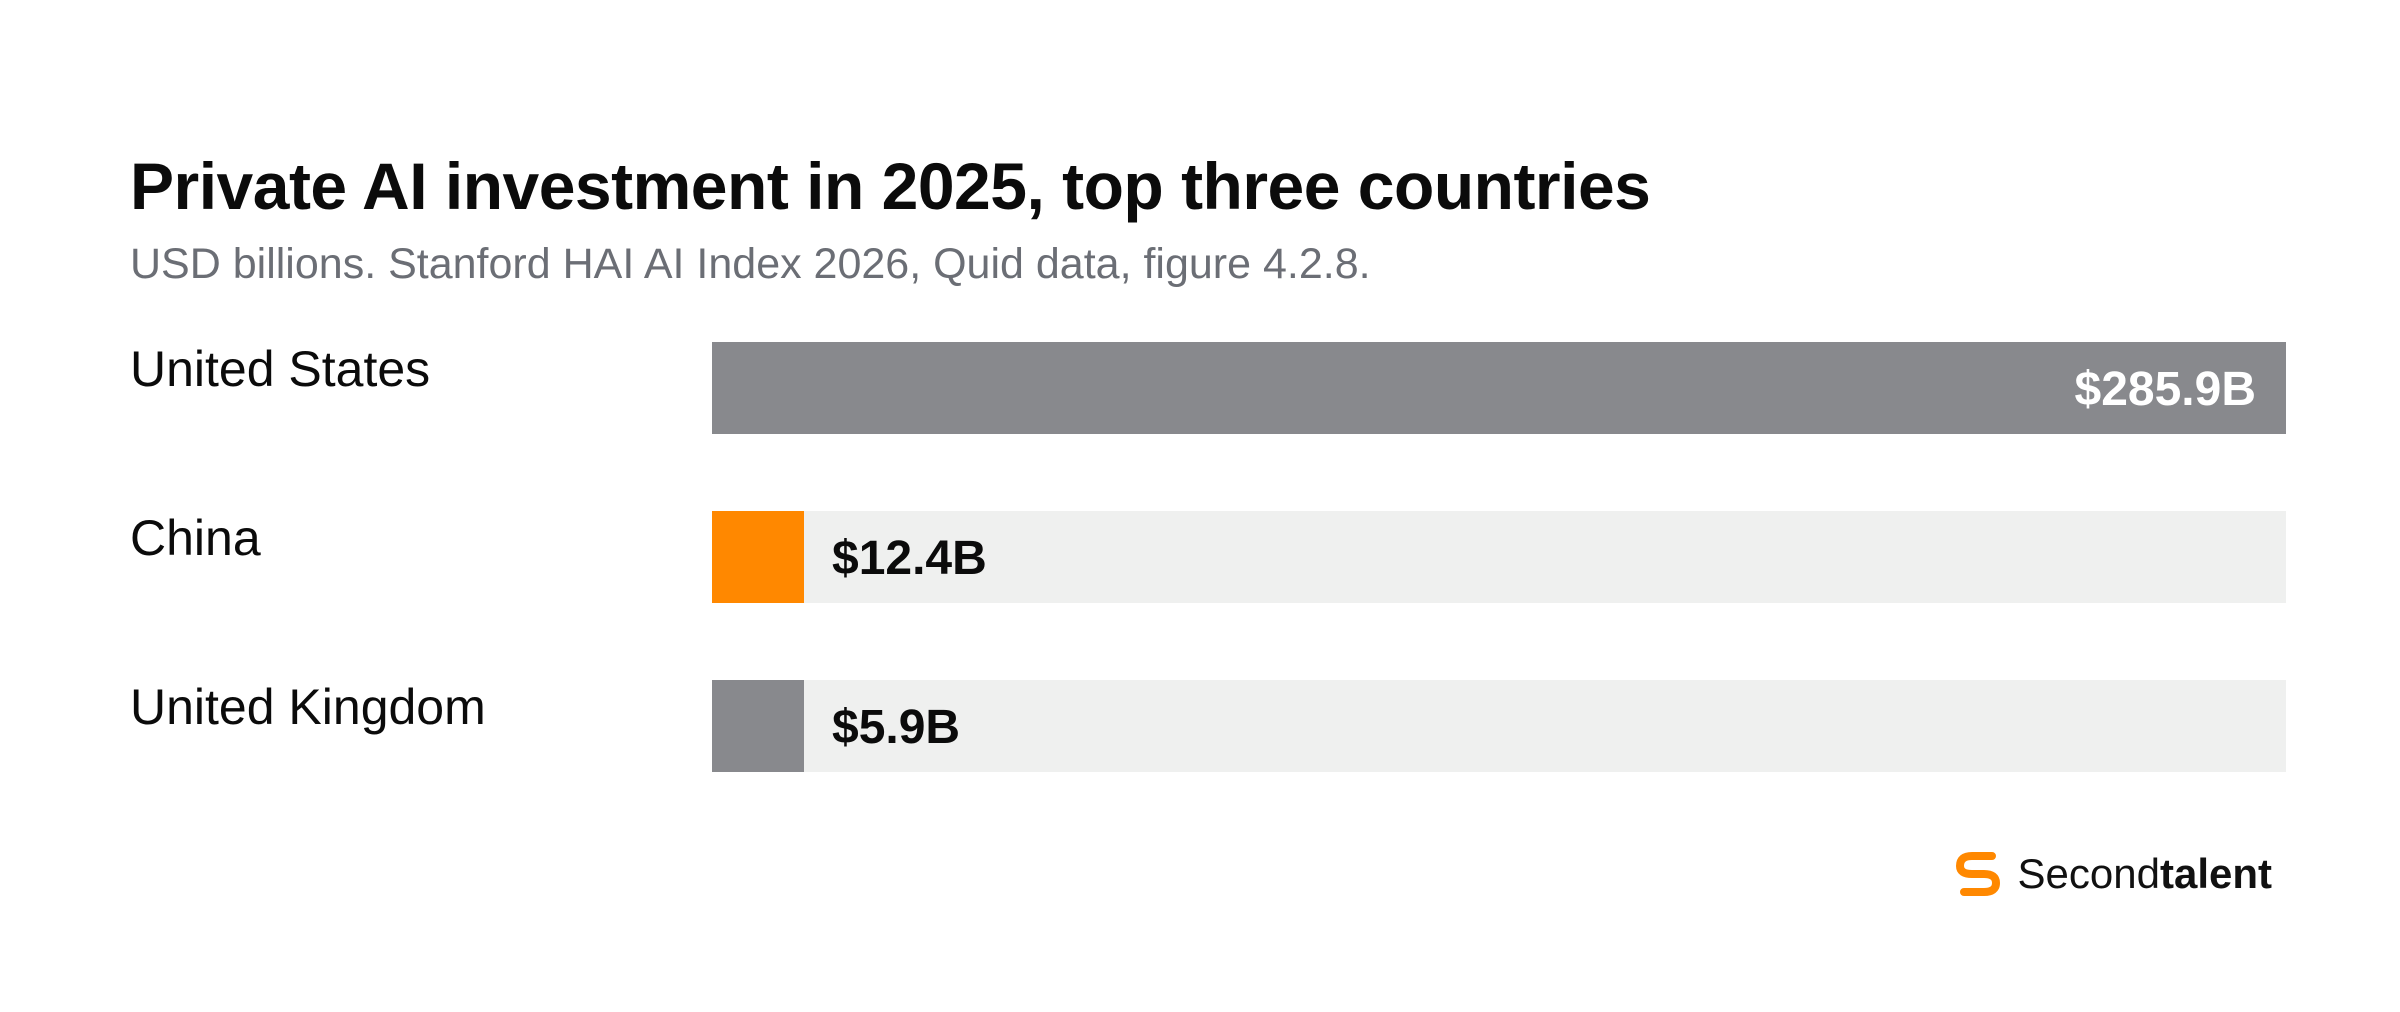  I want to click on bar-track-united-kingdom, so click(1499, 726).